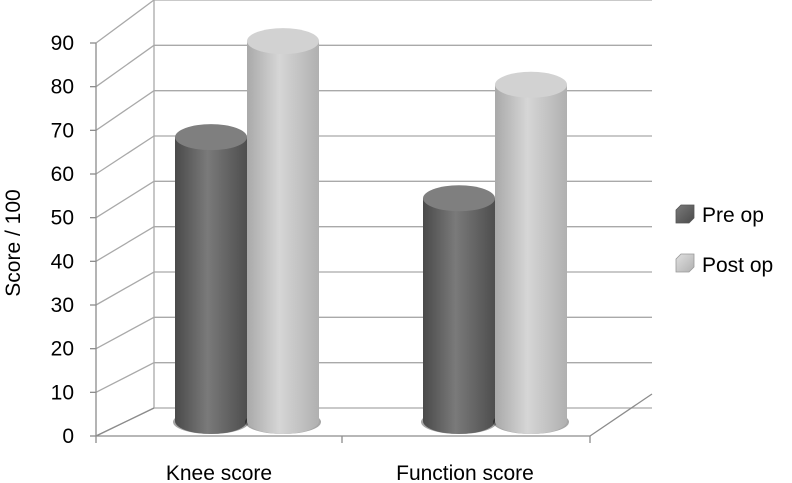  What do you see at coordinates (62, 349) in the screenshot?
I see `y-tick-label: 20` at bounding box center [62, 349].